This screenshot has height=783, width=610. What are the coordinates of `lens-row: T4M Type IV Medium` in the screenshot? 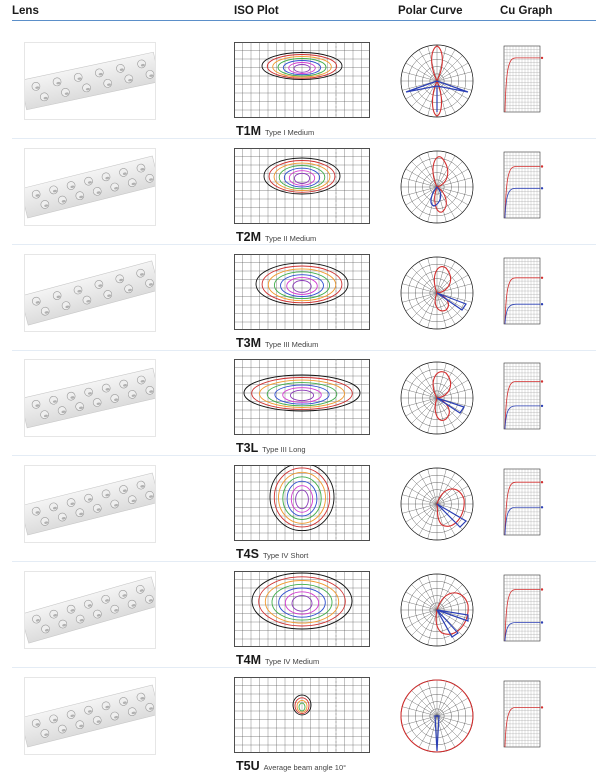 It's located at (305, 624).